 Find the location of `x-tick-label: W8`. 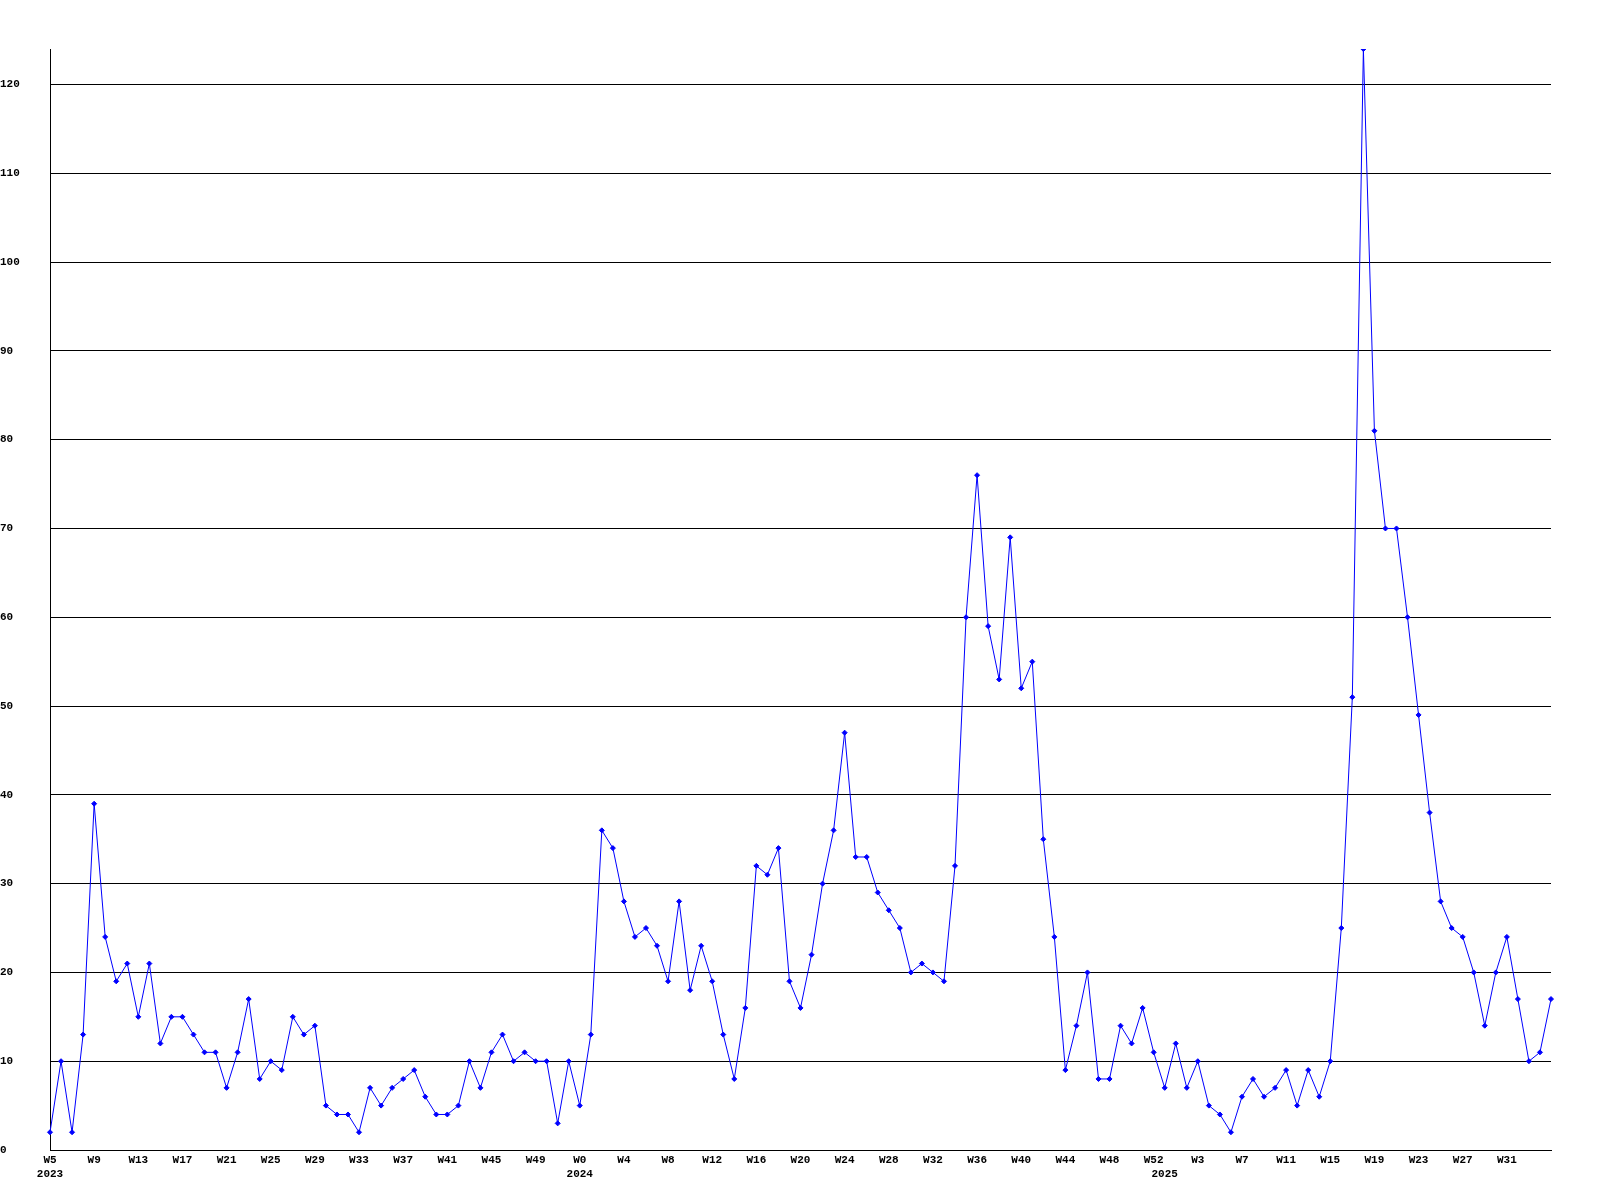

x-tick-label: W8 is located at coordinates (668, 1160).